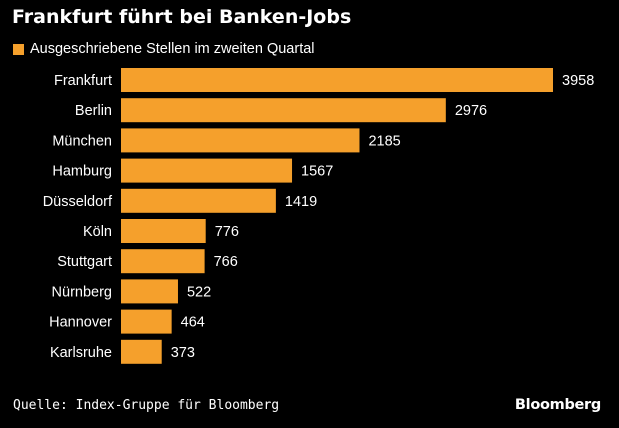 This screenshot has height=428, width=619. Describe the element at coordinates (578, 81) in the screenshot. I see `data-label: 3958` at that location.